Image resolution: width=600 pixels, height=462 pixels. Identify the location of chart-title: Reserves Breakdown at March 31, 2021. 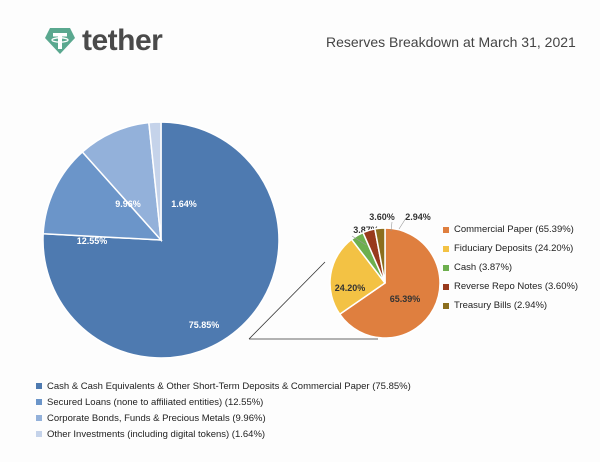
(451, 42).